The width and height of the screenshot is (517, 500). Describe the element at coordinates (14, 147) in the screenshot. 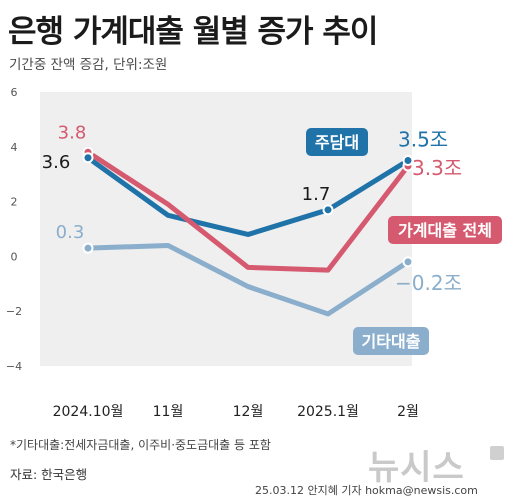

I see `y-tick-label-1: 4` at that location.